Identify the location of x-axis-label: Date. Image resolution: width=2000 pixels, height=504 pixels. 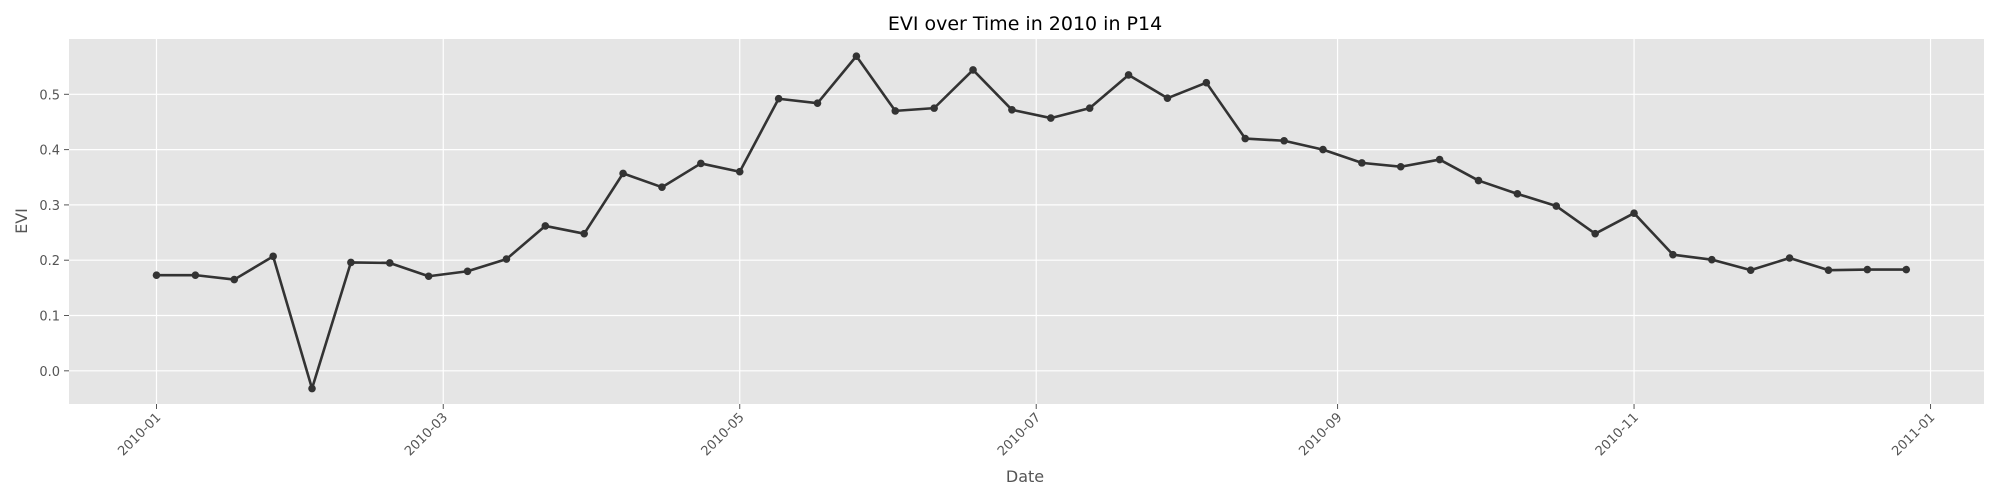
(1025, 476).